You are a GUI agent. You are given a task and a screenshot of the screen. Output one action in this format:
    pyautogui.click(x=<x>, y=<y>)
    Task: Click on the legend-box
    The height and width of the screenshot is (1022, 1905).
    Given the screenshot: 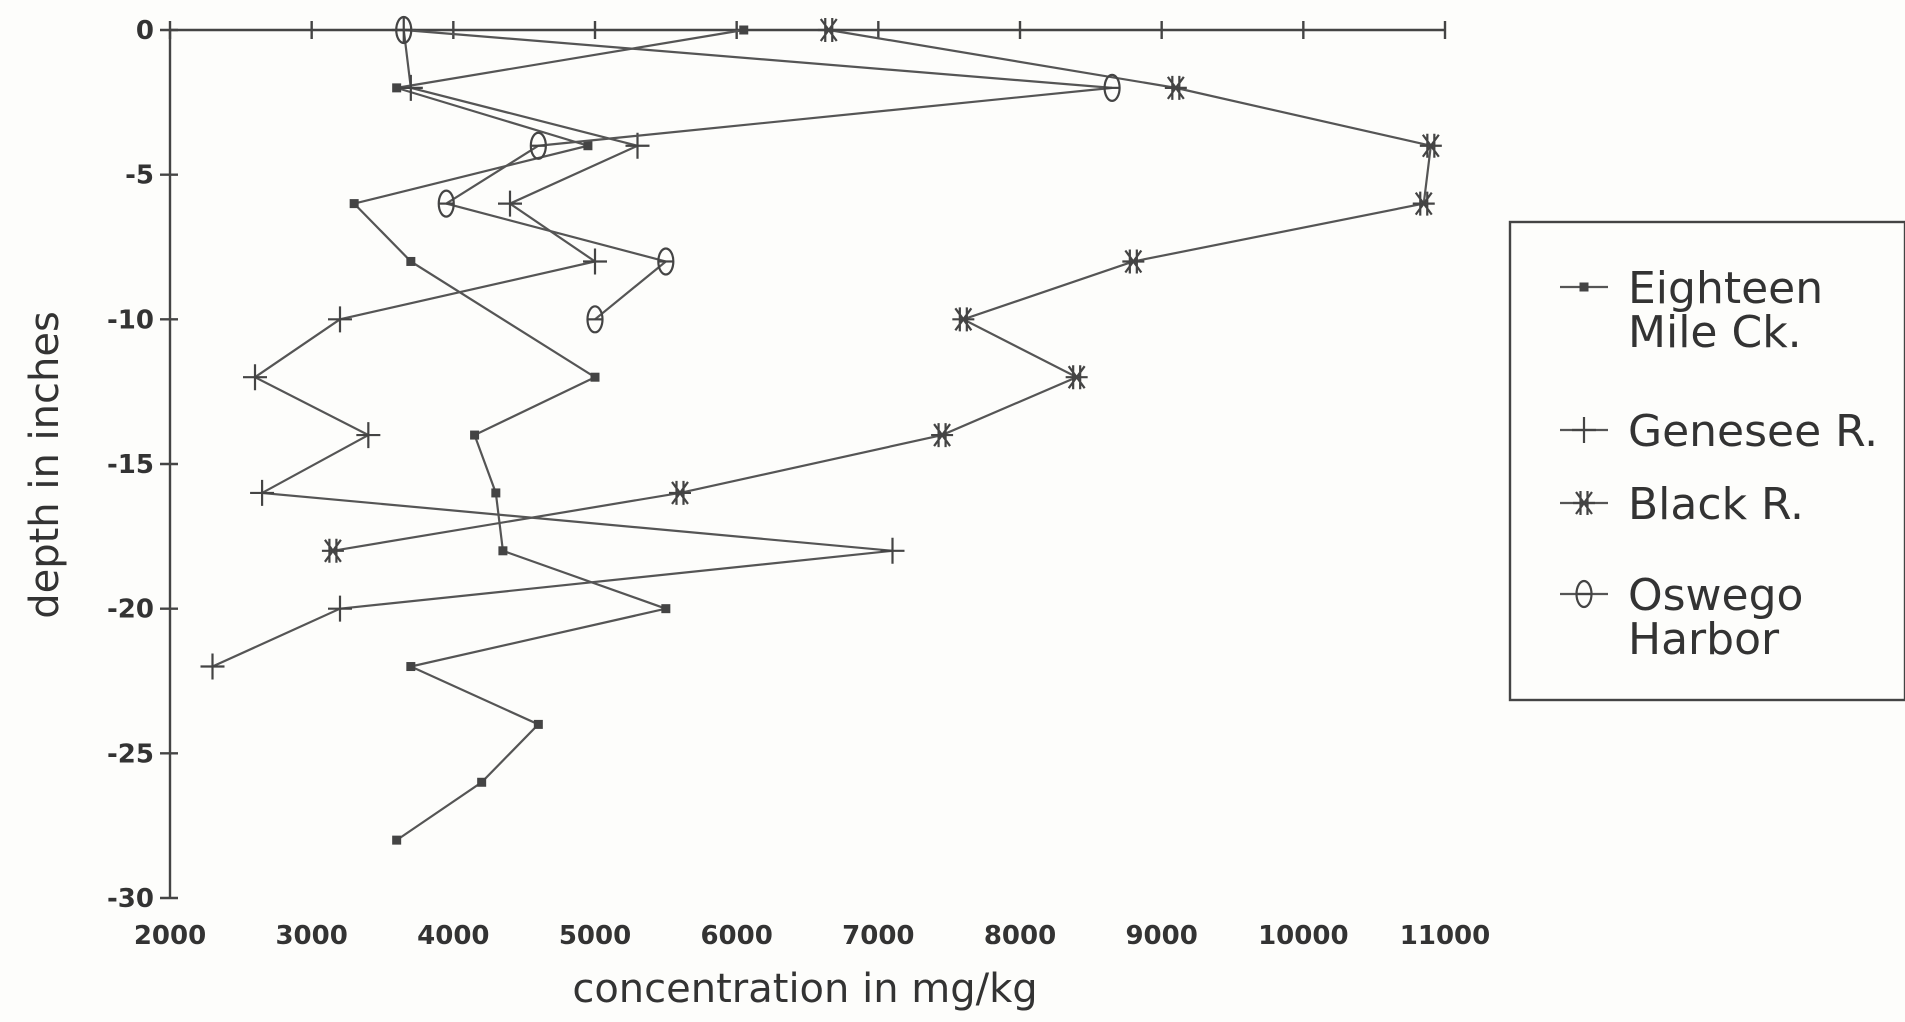 What is the action you would take?
    pyautogui.click(x=1706, y=461)
    